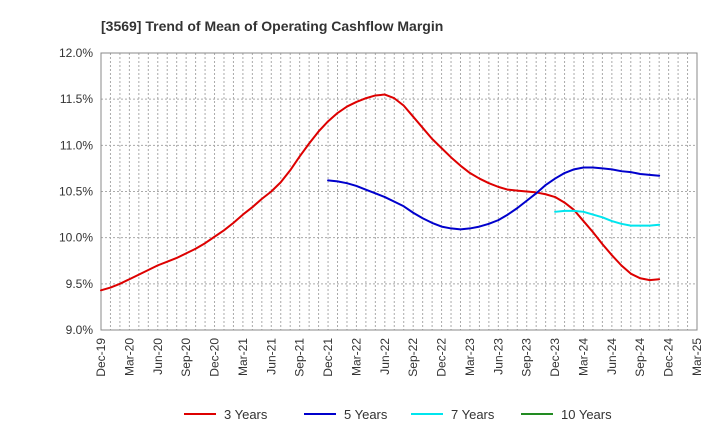 The width and height of the screenshot is (720, 440). I want to click on x-tick-label: Mar-24, so click(583, 357).